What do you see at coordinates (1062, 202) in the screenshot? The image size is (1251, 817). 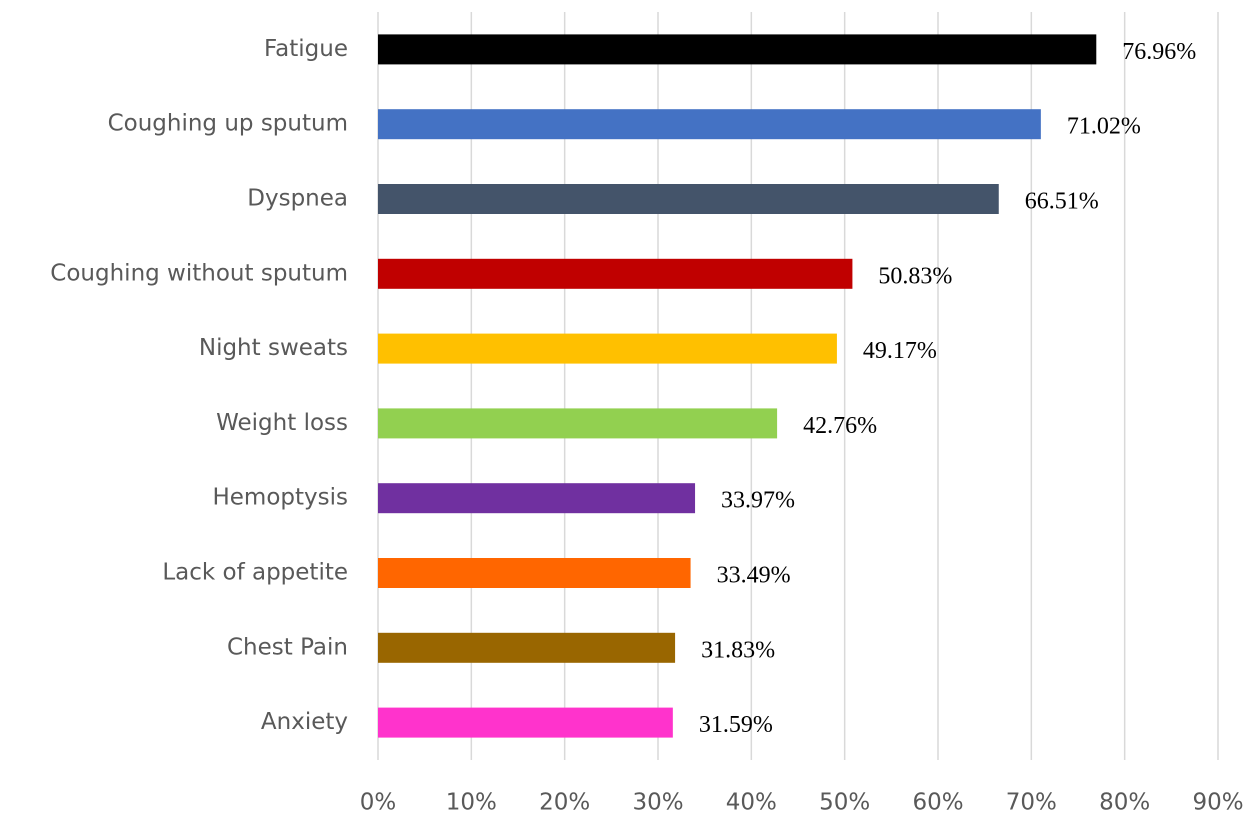 I see `data-label: 66.51%` at bounding box center [1062, 202].